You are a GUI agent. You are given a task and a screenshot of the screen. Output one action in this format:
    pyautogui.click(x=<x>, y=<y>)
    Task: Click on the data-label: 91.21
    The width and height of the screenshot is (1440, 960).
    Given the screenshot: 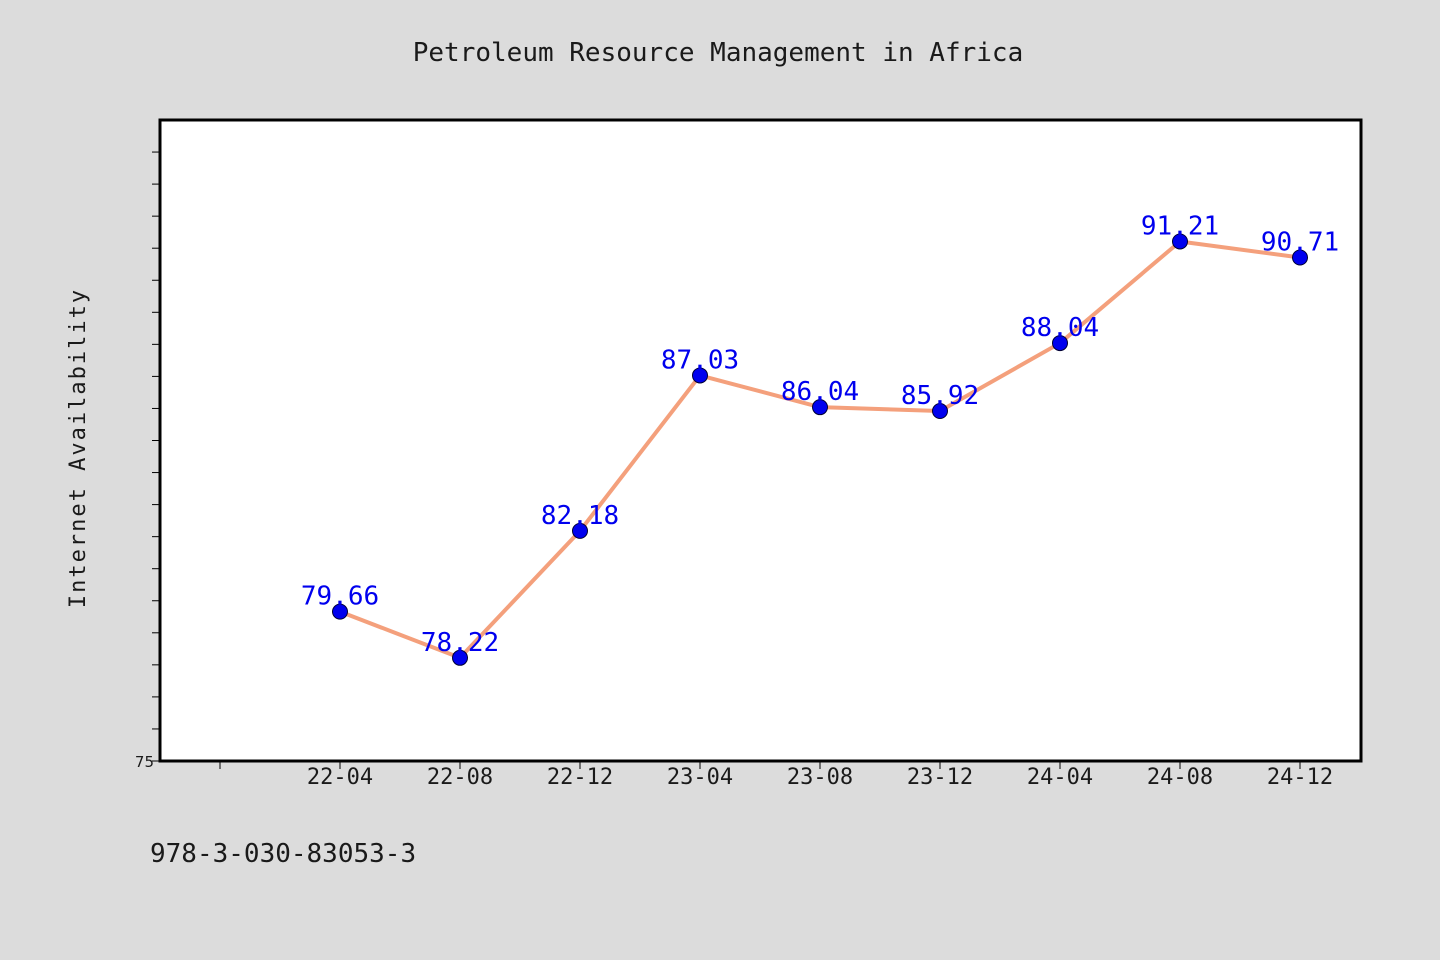 What is the action you would take?
    pyautogui.click(x=1180, y=226)
    